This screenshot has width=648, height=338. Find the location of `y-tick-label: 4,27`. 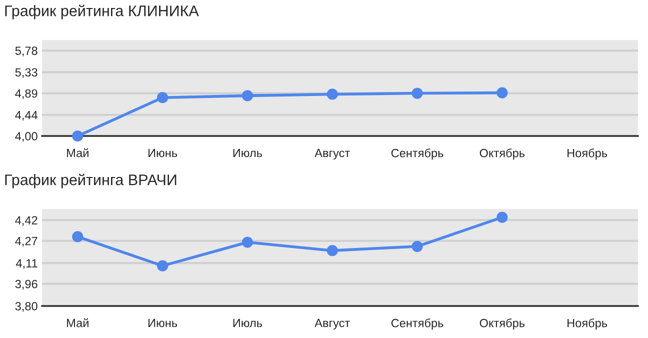

y-tick-label: 4,27 is located at coordinates (26, 241).